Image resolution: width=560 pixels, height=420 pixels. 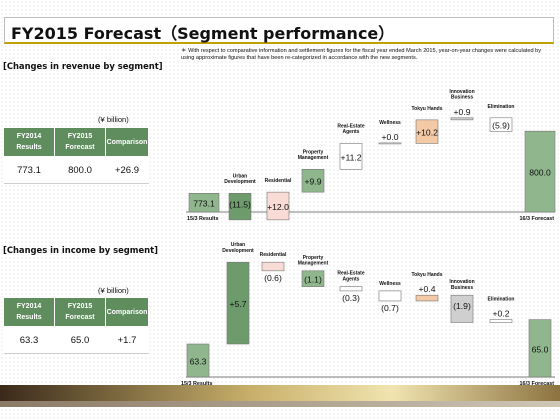 I want to click on income-data-label: (0.7), so click(x=390, y=308).